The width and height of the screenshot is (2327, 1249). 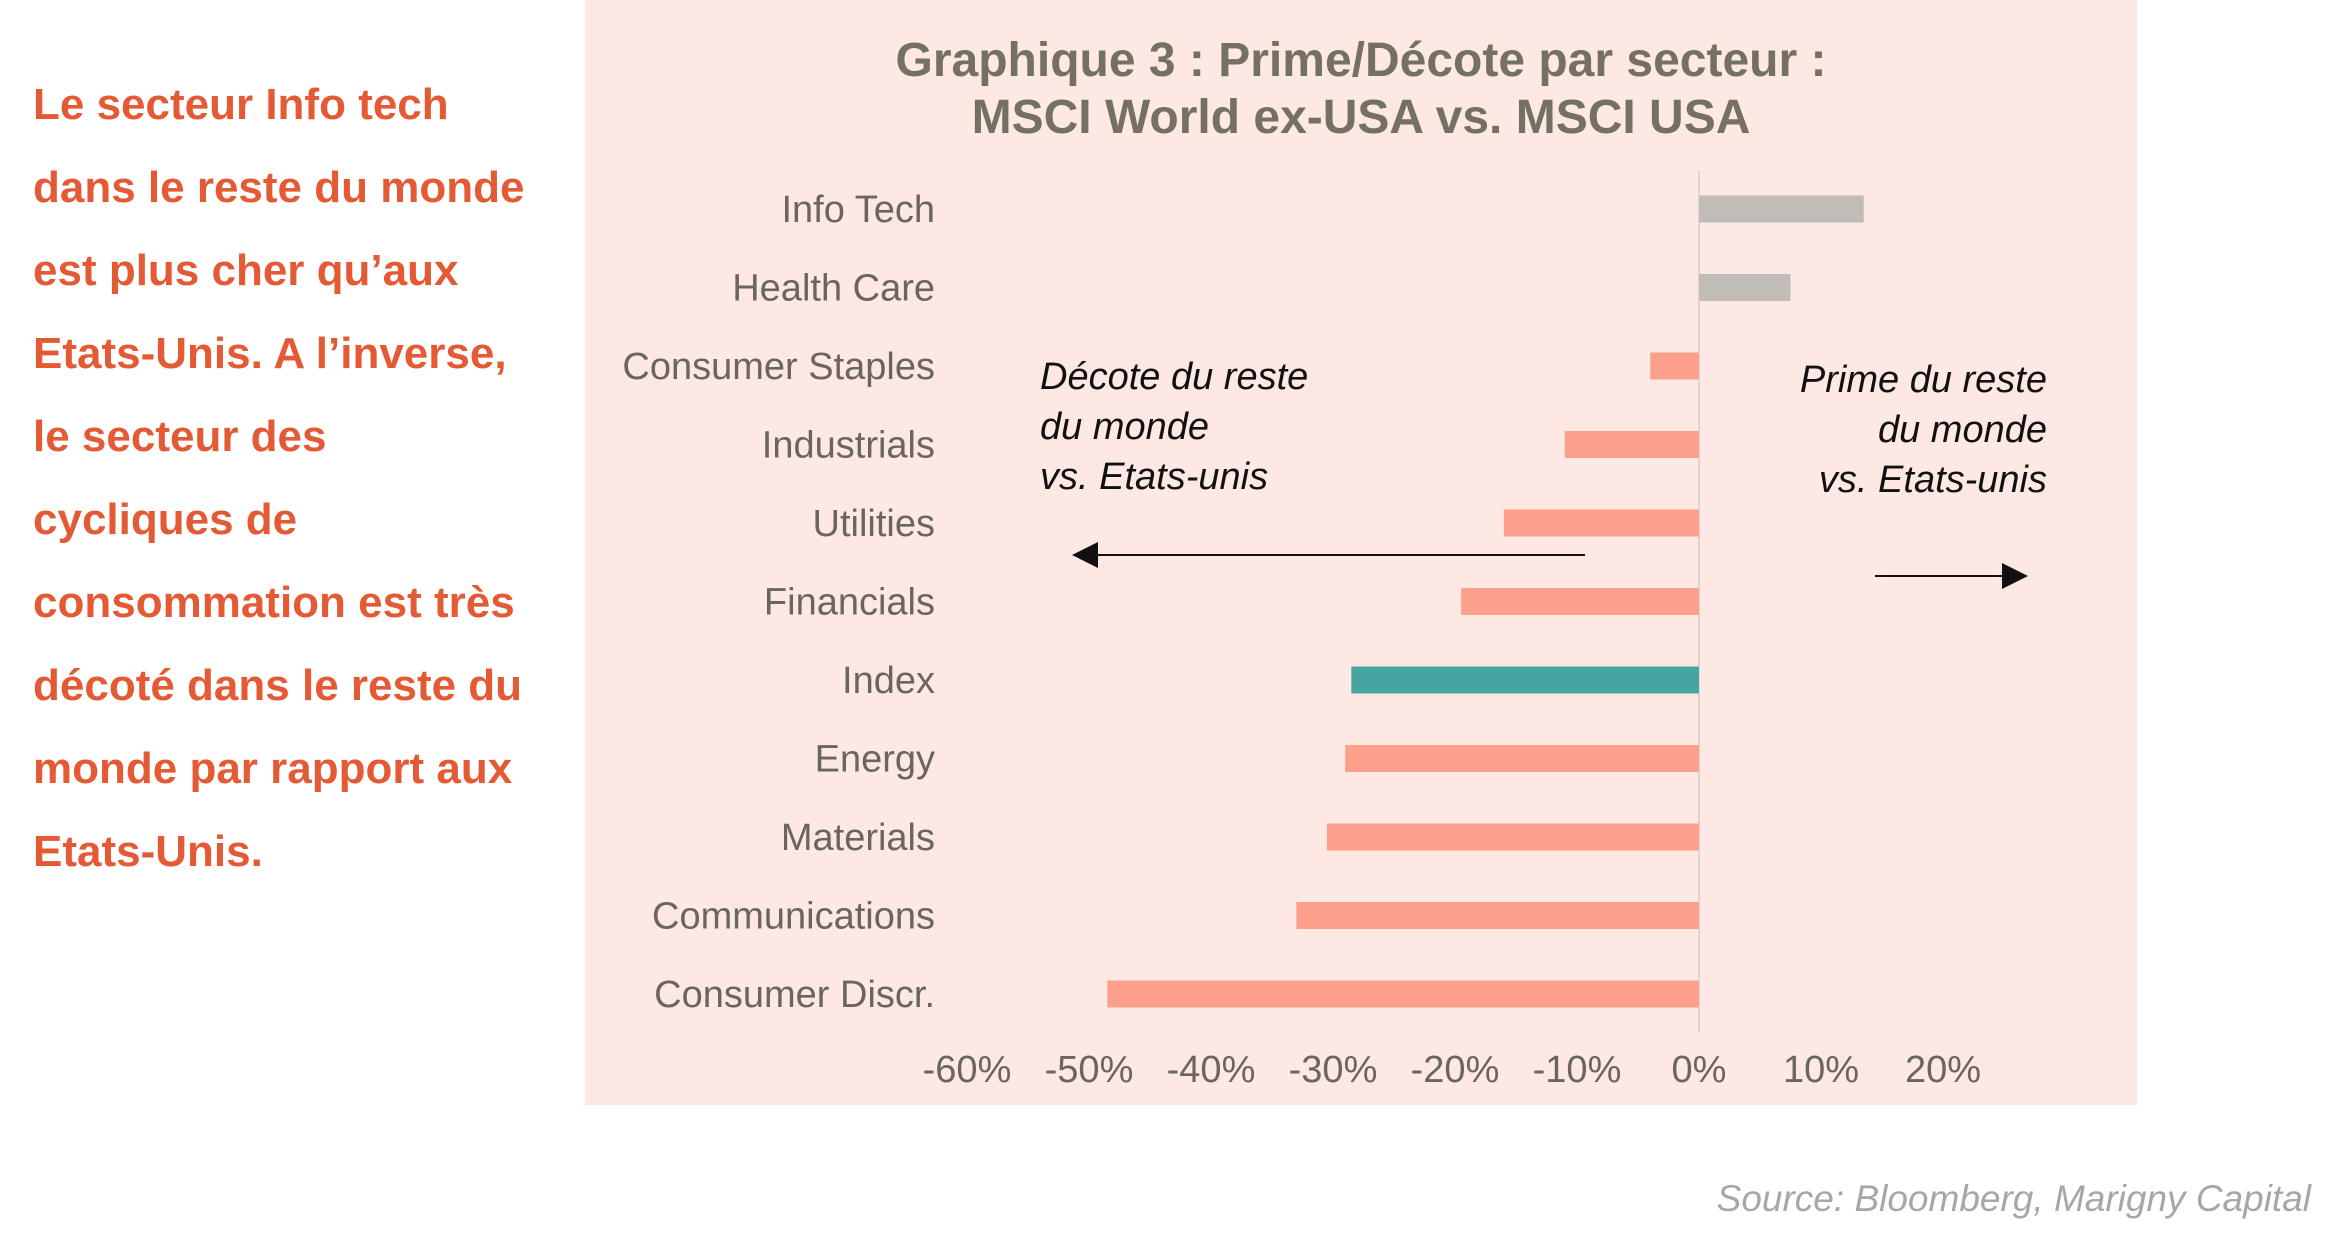 What do you see at coordinates (1631, 444) in the screenshot?
I see `bar-industrials` at bounding box center [1631, 444].